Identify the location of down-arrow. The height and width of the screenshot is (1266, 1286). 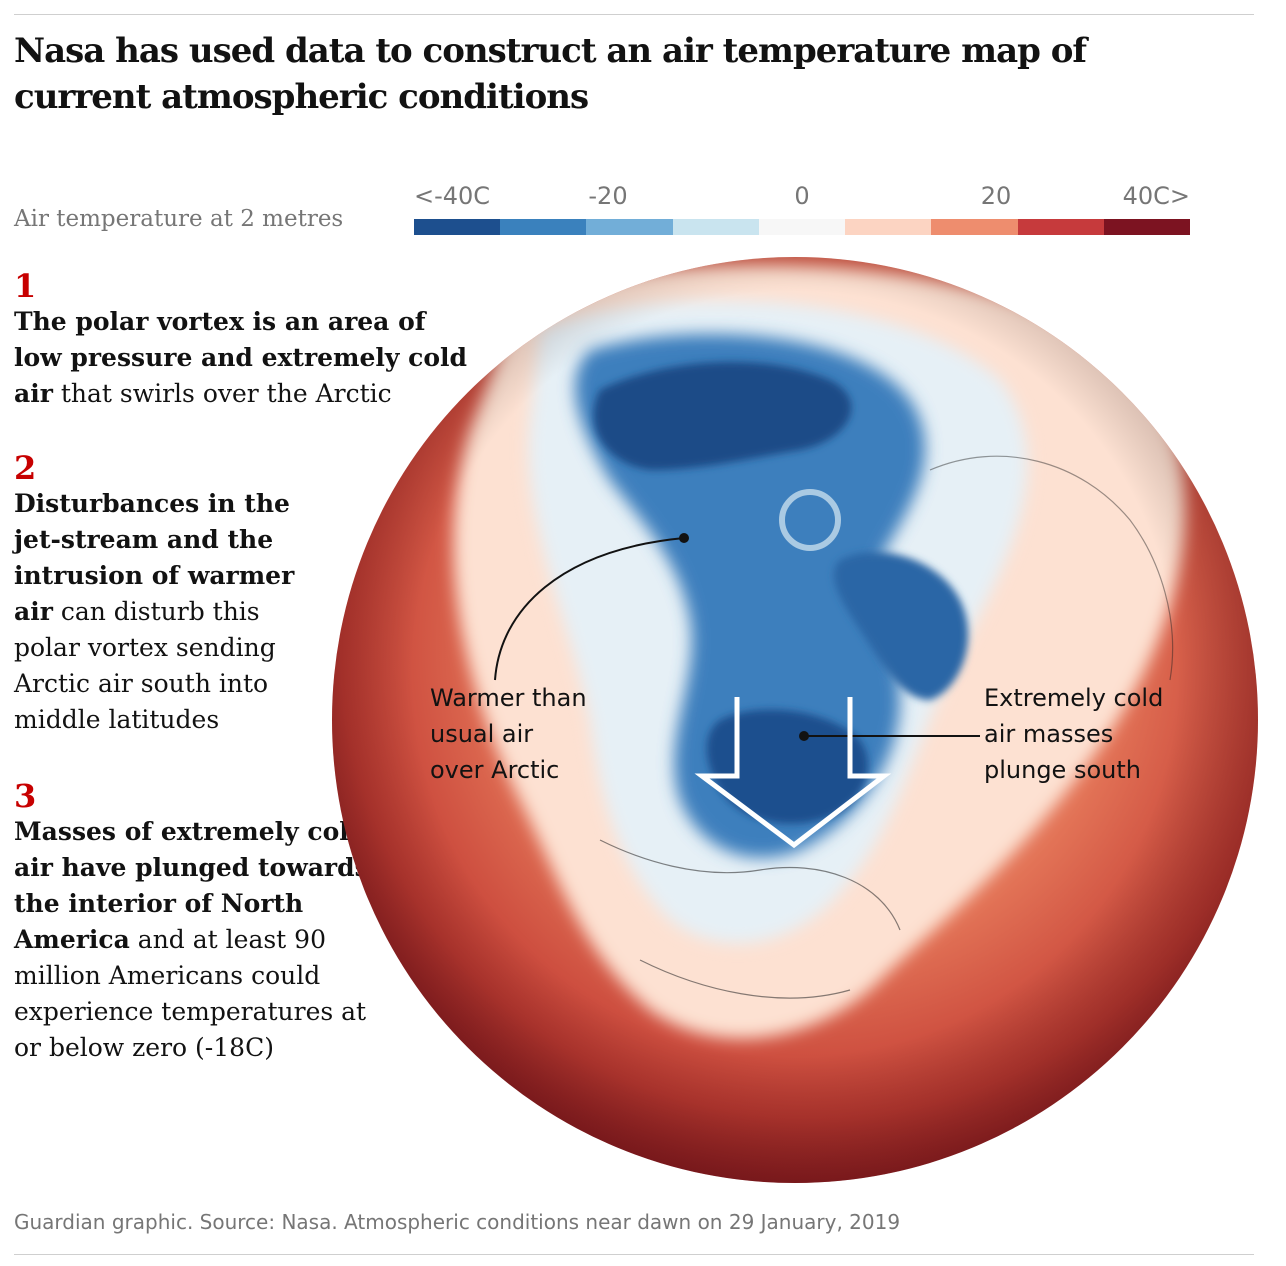
(793, 773).